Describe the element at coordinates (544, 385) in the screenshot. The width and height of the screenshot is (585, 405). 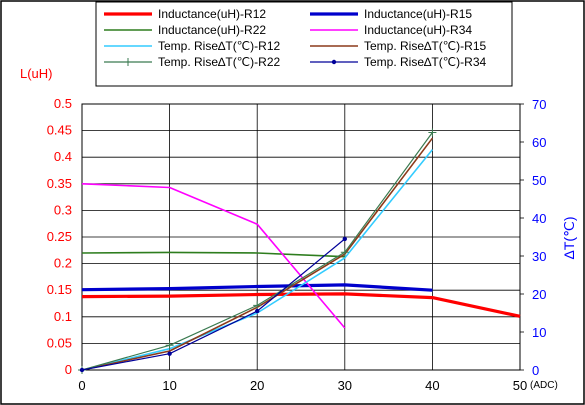
I see `x-unit-label: (ADC)` at that location.